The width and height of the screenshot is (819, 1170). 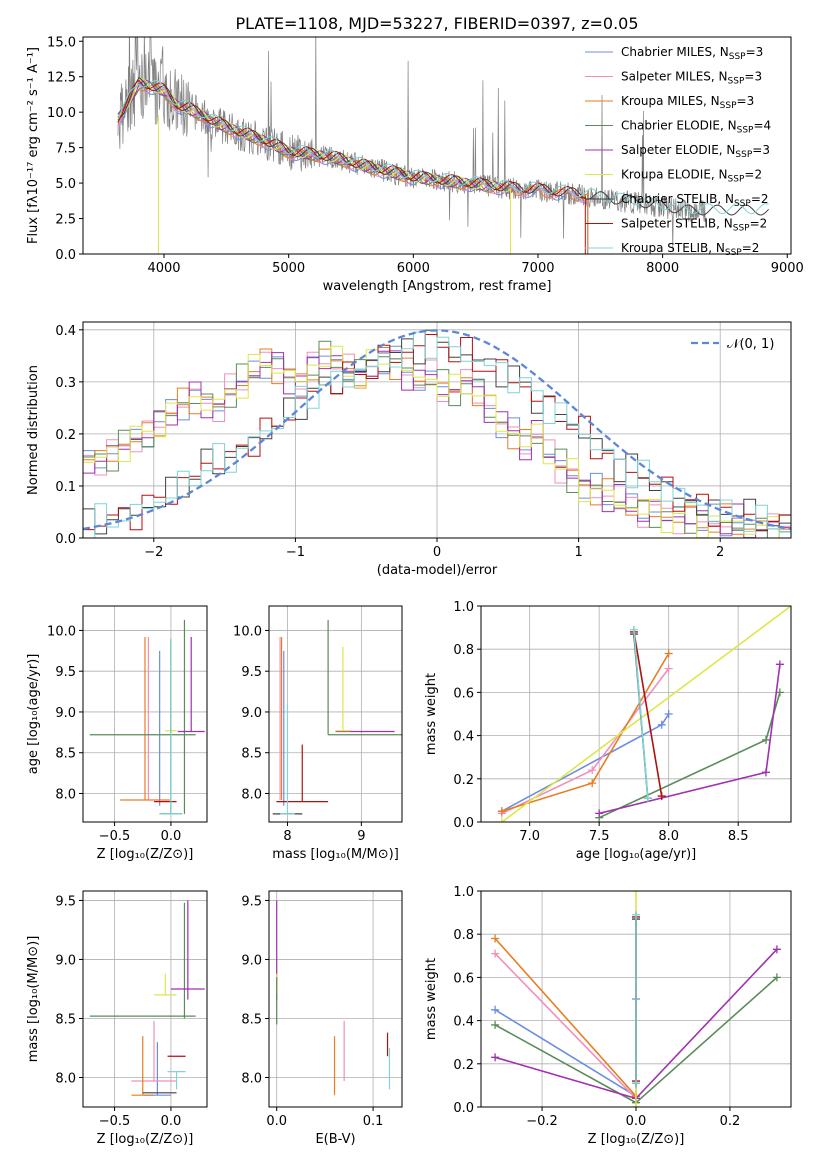 I want to click on mass-vs-ebv-plot-area, so click(x=333, y=998).